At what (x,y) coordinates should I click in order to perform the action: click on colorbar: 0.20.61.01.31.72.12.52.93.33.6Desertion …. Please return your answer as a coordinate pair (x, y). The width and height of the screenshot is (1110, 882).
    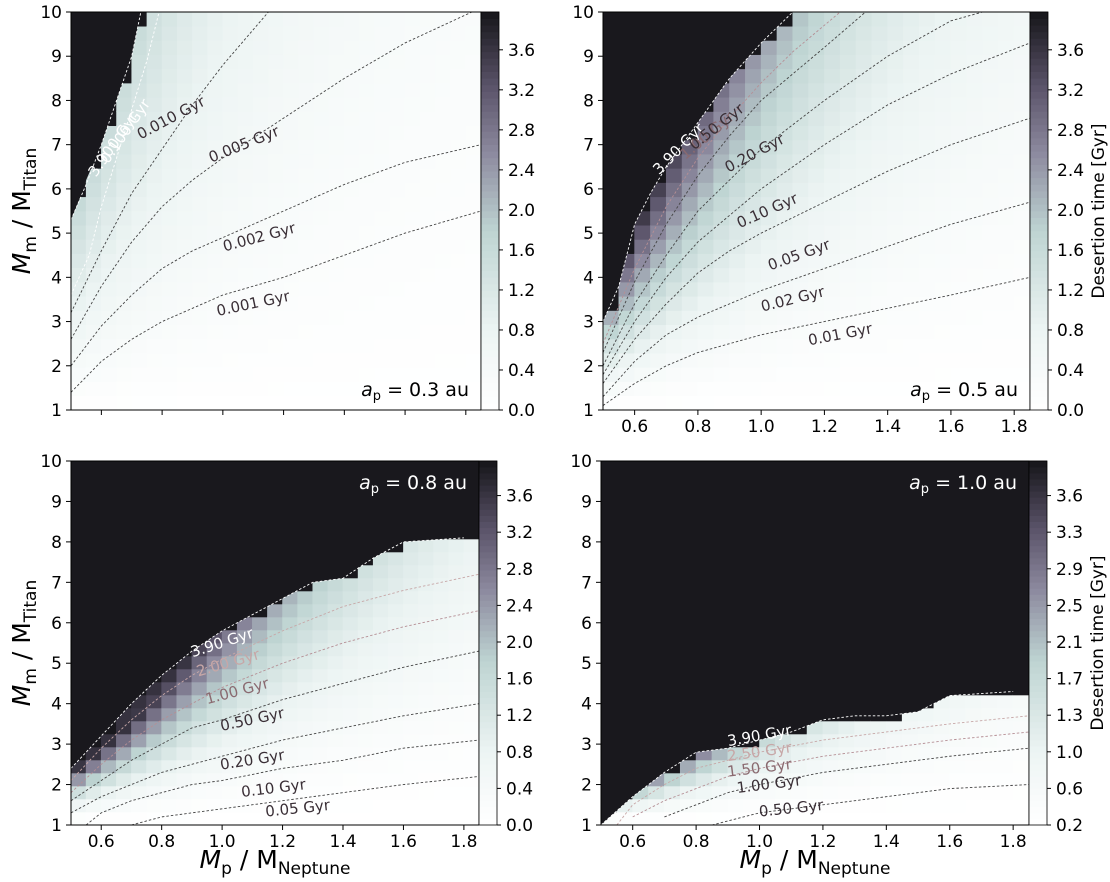
    Looking at the image, I should click on (1068, 648).